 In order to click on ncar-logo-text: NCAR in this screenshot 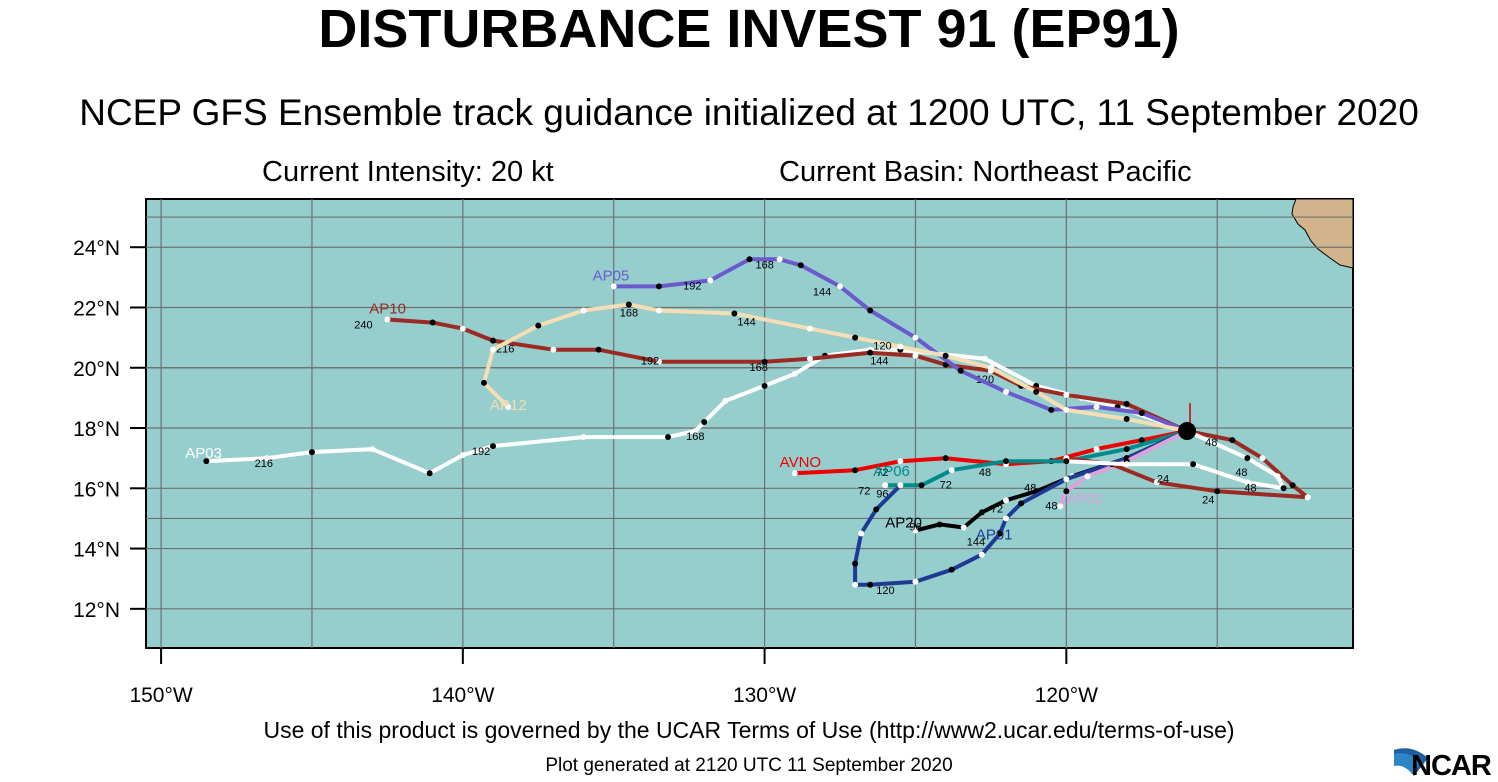, I will do `click(1451, 766)`.